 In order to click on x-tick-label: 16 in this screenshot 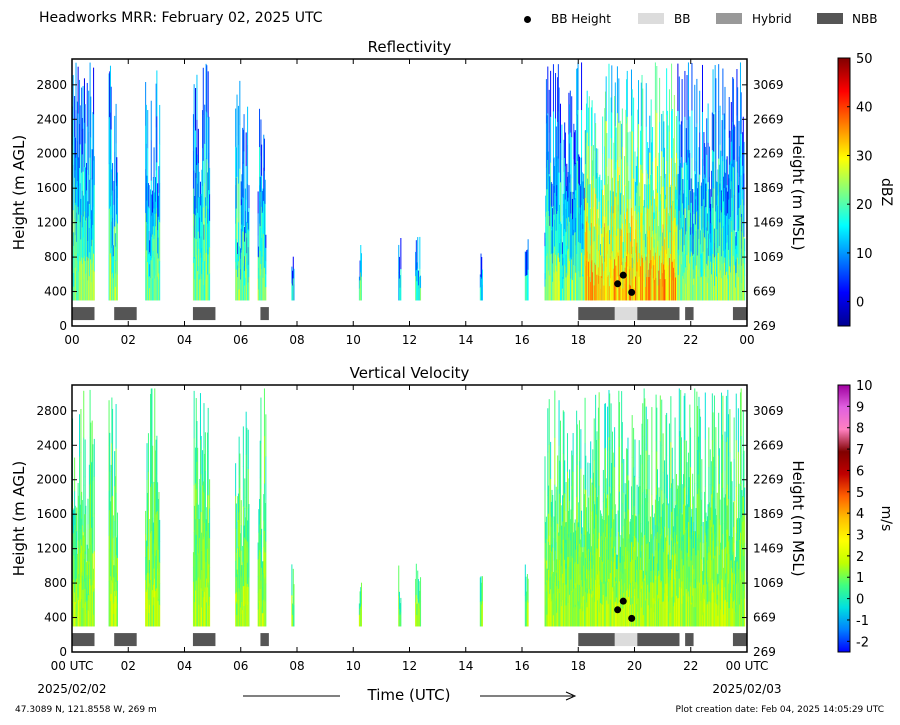, I will do `click(521, 666)`.